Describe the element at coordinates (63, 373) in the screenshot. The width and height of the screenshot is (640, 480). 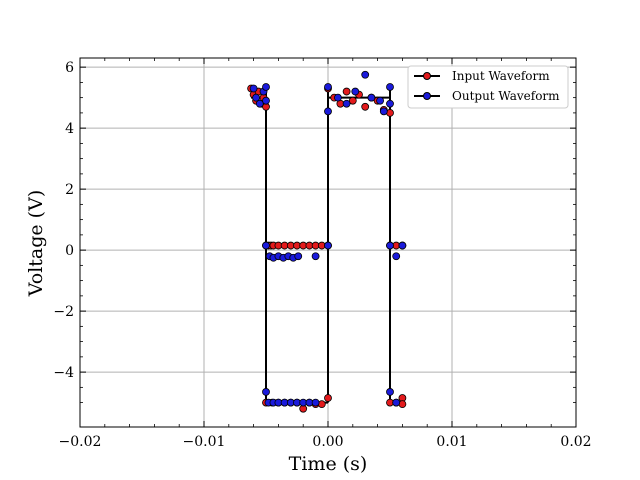
I see `y-tick-label: −4` at that location.